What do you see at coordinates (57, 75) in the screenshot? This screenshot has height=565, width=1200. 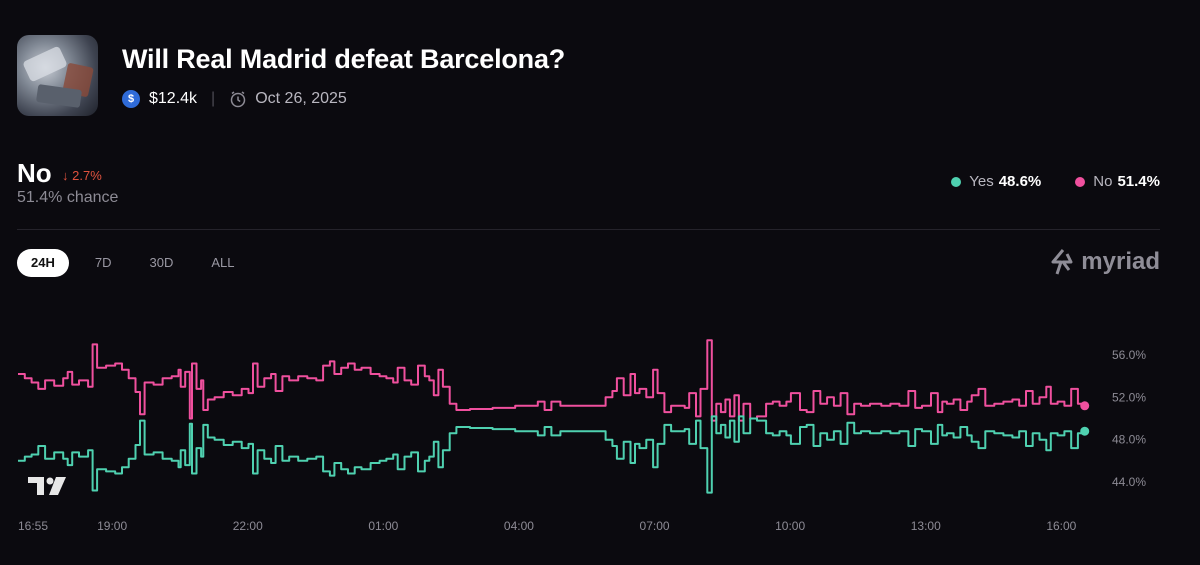 I see `market-thumbnail` at bounding box center [57, 75].